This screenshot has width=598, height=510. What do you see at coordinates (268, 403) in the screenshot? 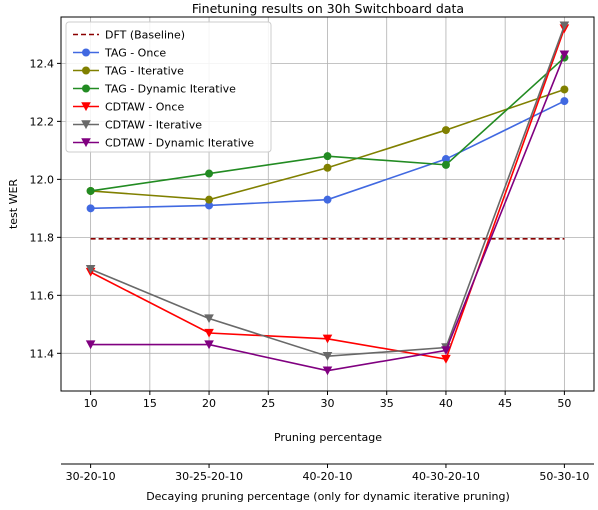
I see `x-tick-label: 25` at bounding box center [268, 403].